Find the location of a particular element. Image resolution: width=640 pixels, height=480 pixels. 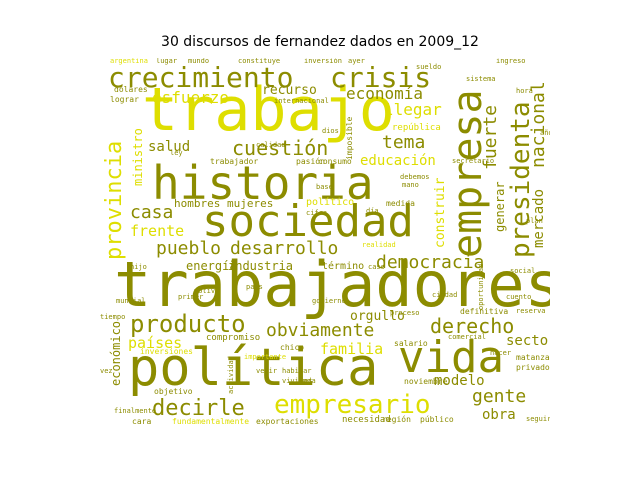

word-orgullo: orgullo is located at coordinates (377, 316).